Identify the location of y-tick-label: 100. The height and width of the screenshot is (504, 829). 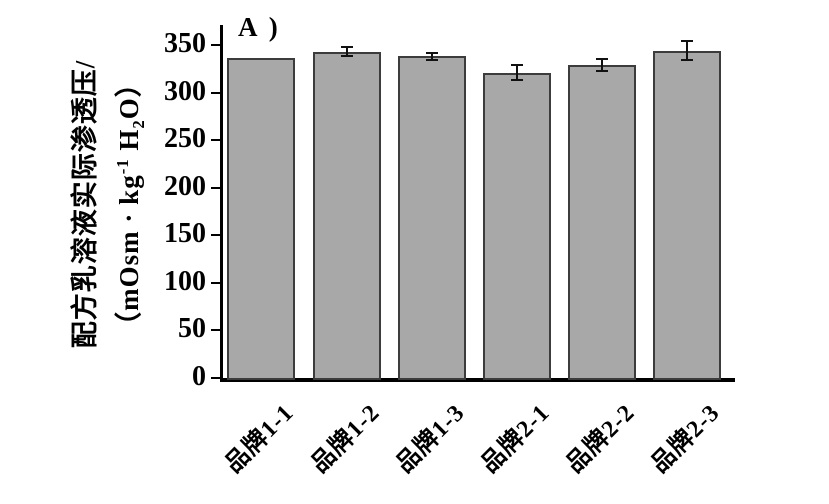
(185, 281).